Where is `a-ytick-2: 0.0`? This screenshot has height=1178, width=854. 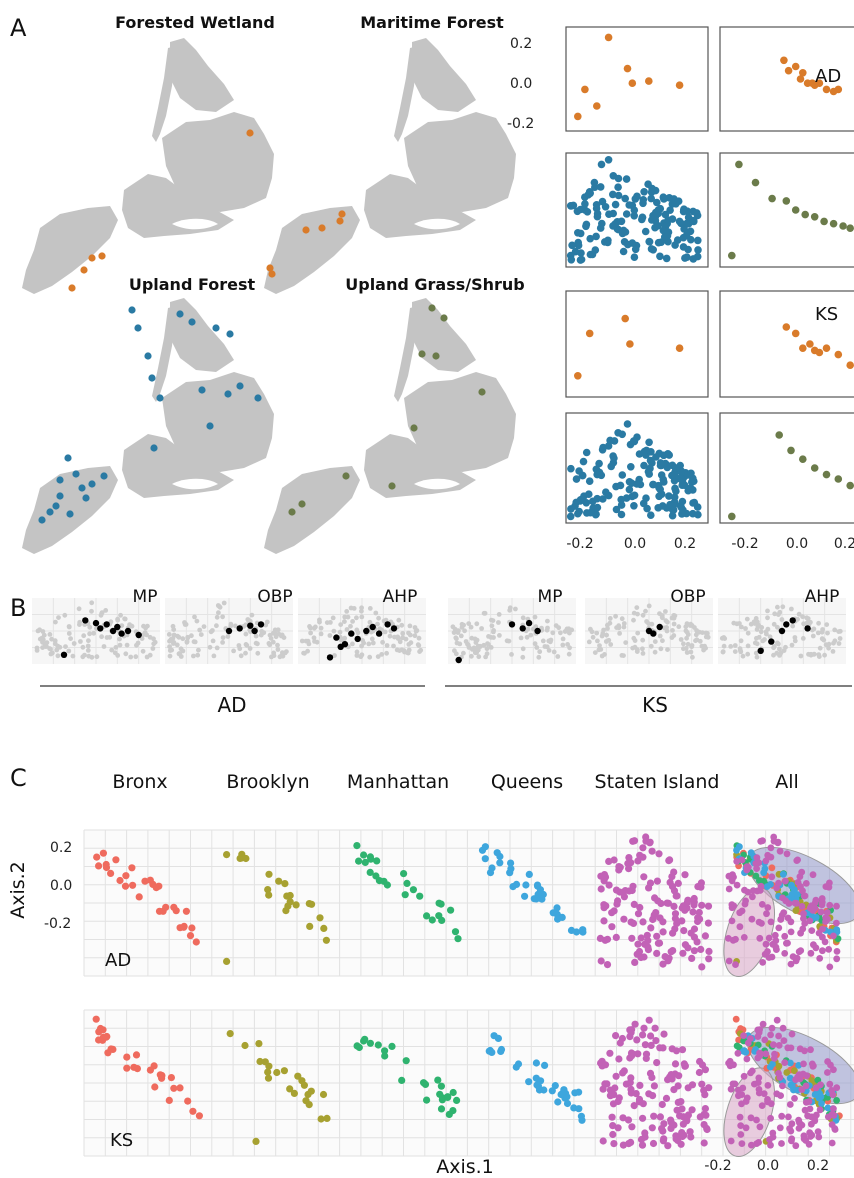
a-ytick-2: 0.0 is located at coordinates (521, 84).